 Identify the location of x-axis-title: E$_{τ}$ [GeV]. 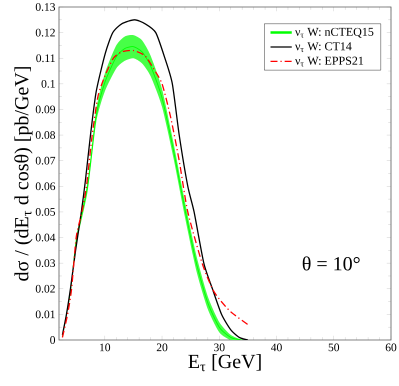
(224, 363).